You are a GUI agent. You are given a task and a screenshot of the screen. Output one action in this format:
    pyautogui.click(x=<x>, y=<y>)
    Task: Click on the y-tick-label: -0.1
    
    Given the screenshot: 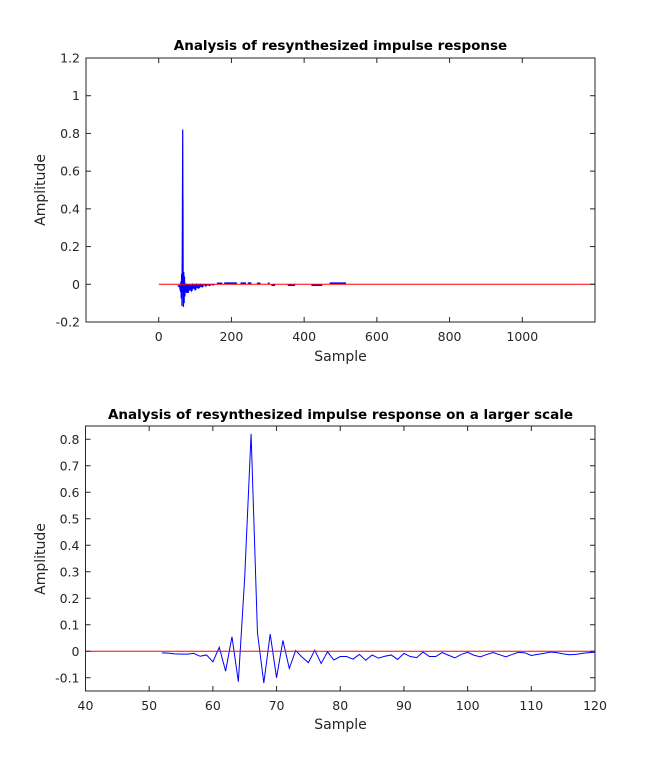 What is the action you would take?
    pyautogui.click(x=67, y=677)
    